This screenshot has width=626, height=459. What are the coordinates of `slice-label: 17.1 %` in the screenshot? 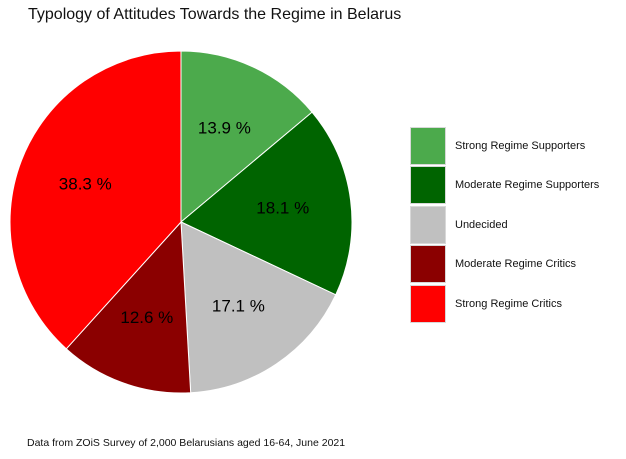 It's located at (238, 306).